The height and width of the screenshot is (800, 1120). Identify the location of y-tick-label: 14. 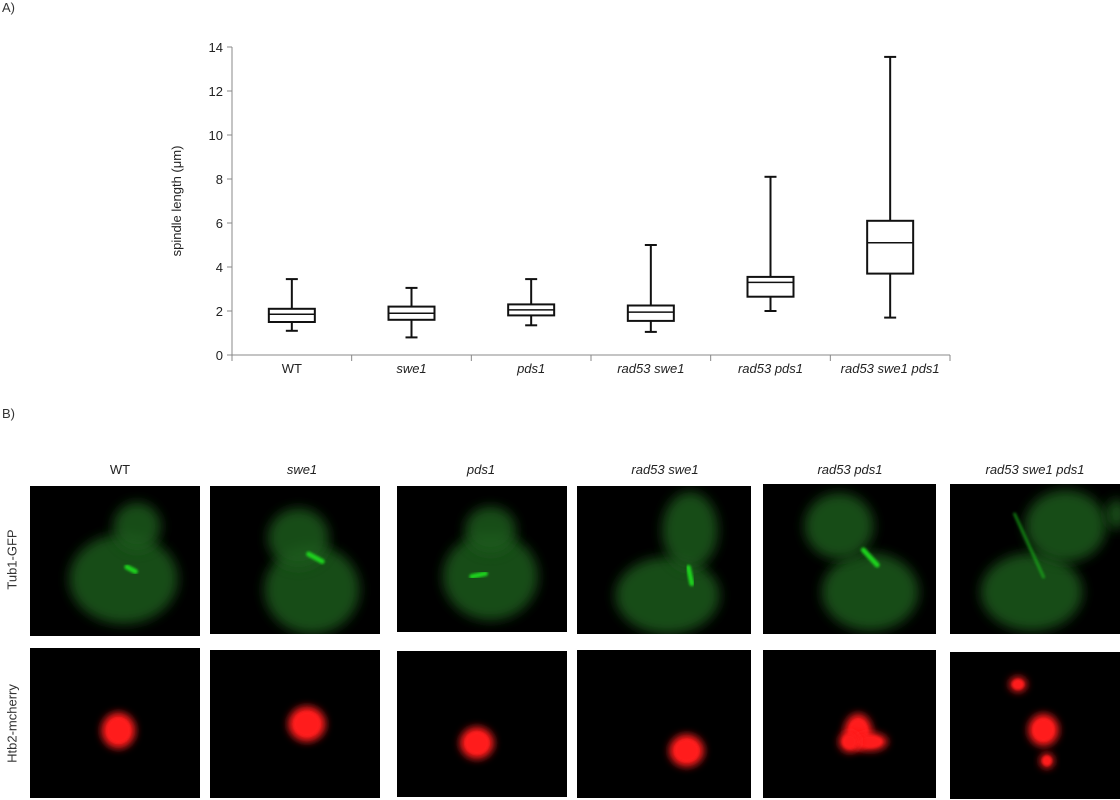
(216, 47).